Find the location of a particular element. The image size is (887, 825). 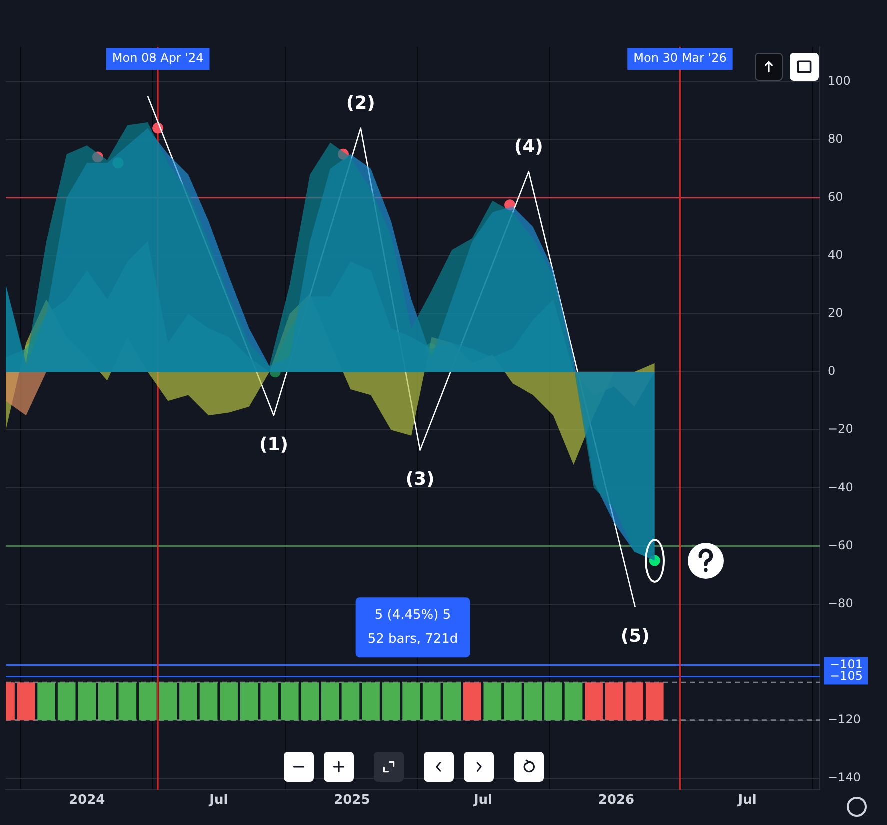

annotation: (3) is located at coordinates (420, 479).